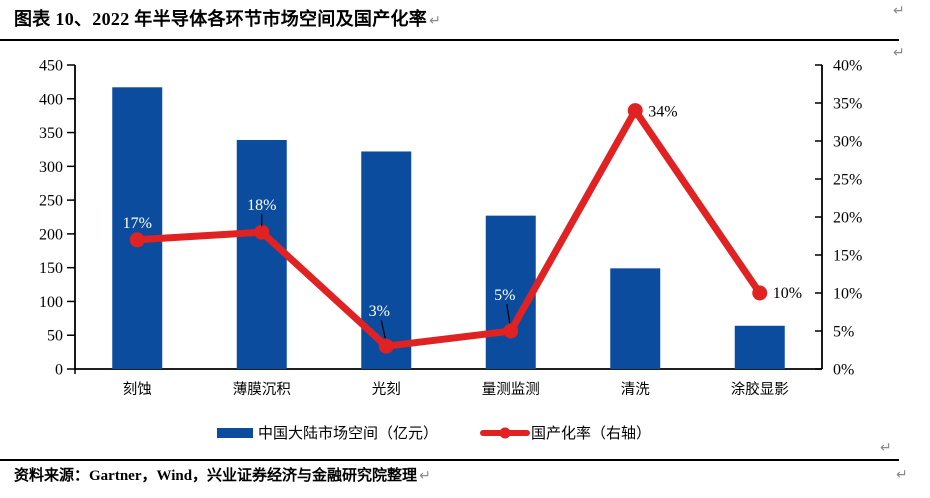 The width and height of the screenshot is (930, 498). Describe the element at coordinates (847, 142) in the screenshot. I see `right-axis-tick-label: 30%` at that location.